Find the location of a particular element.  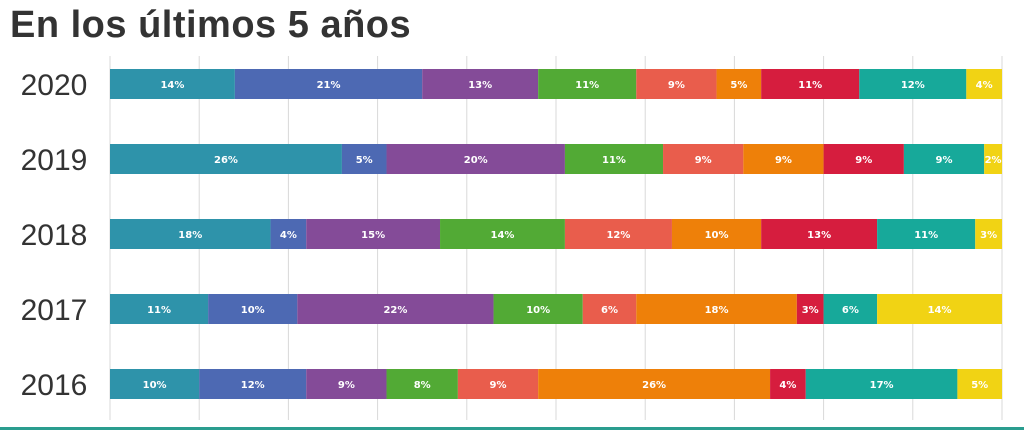

data-label: 15% is located at coordinates (373, 235).